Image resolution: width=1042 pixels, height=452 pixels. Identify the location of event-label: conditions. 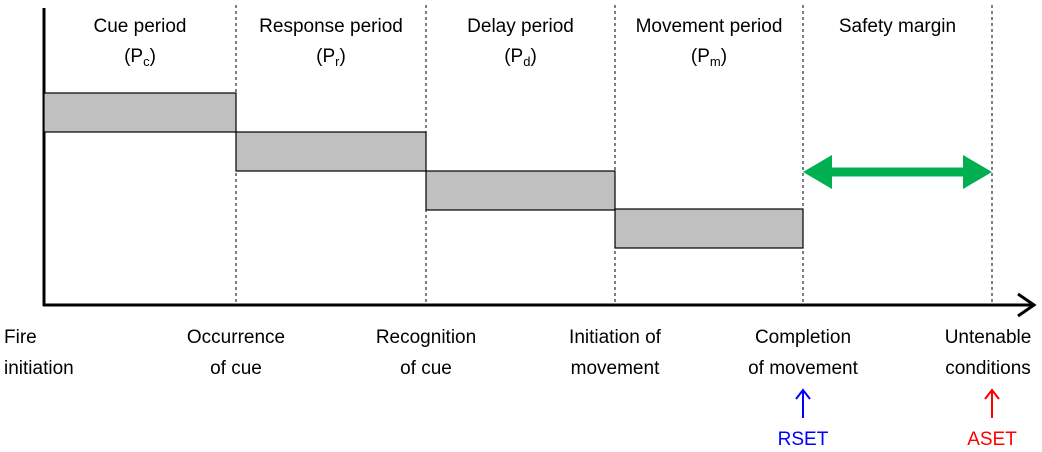
(988, 368).